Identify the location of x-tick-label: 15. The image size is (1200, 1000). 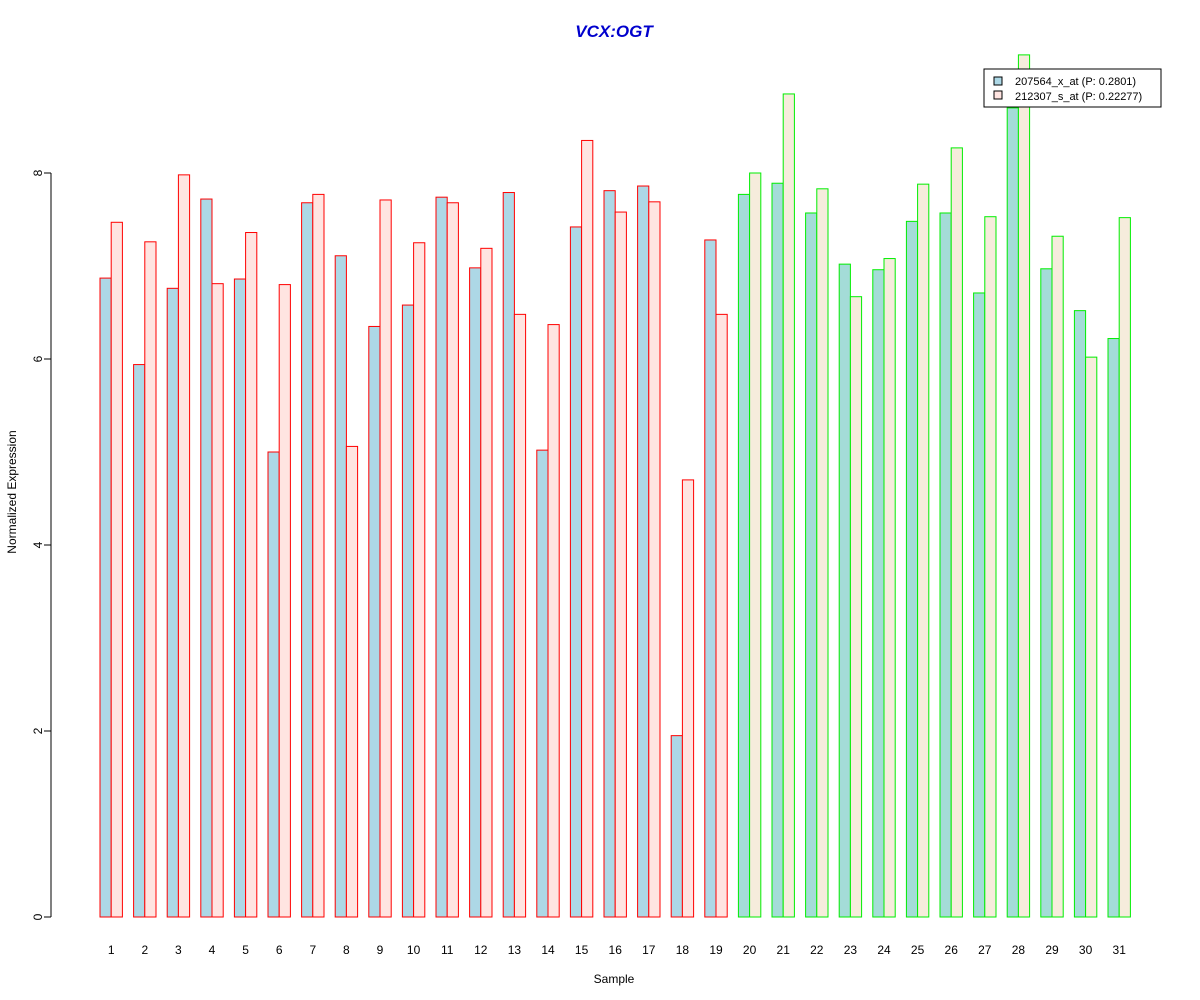
(582, 950).